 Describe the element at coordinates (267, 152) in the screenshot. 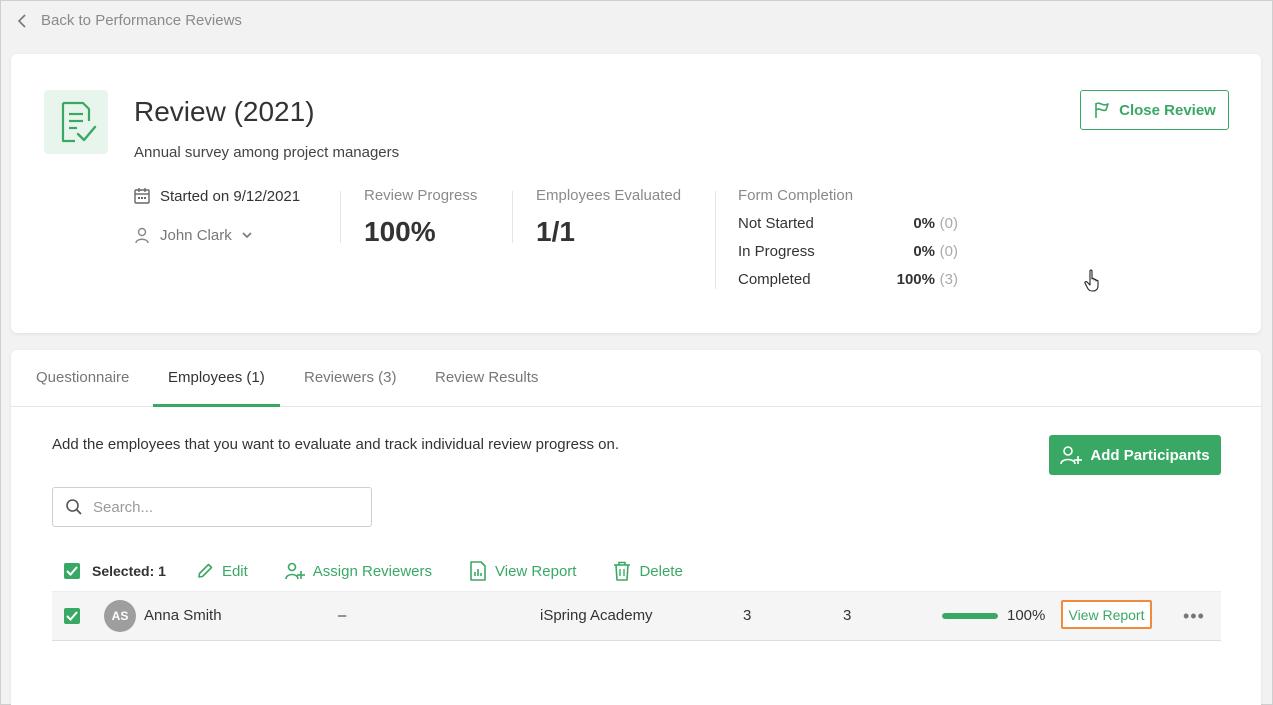

I see `review-subtitle: Annual survey among project managers` at that location.